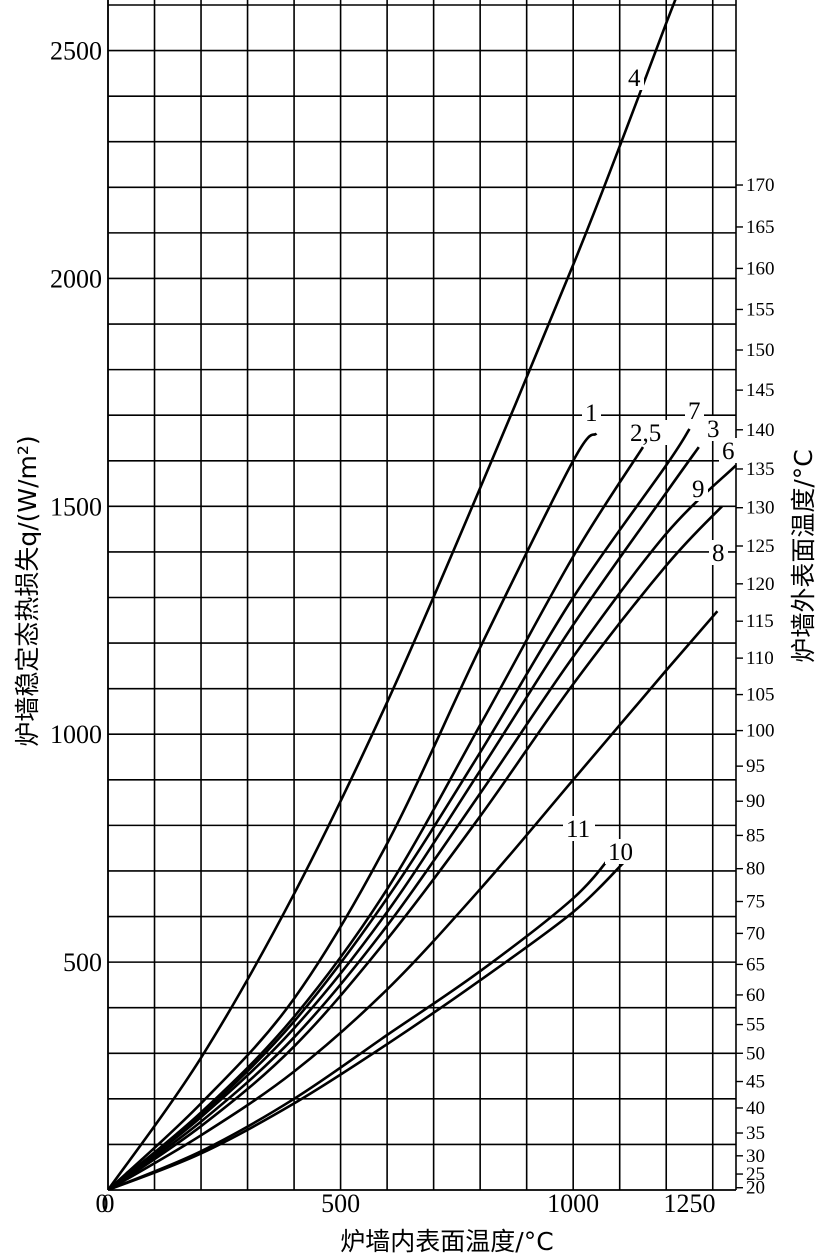  Describe the element at coordinates (760, 621) in the screenshot. I see `right-tick-label: 115` at that location.